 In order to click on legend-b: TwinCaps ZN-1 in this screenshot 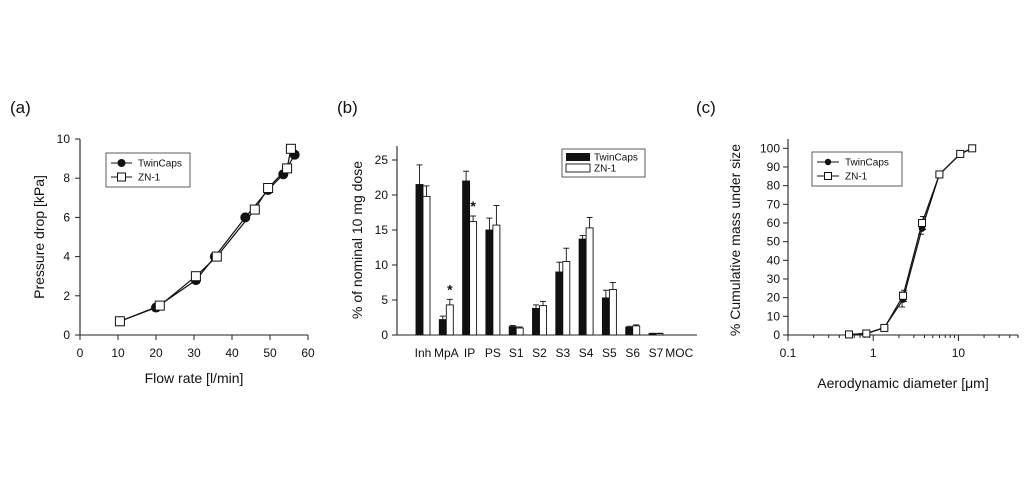, I will do `click(603, 163)`.